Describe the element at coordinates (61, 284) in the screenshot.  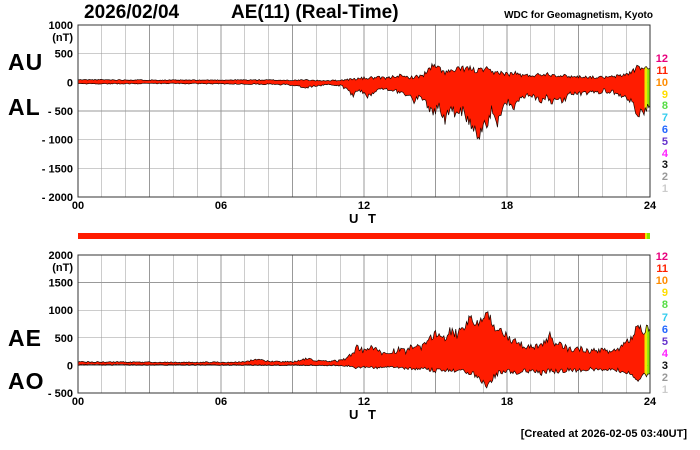
I see `y-tick-label: 1500` at that location.